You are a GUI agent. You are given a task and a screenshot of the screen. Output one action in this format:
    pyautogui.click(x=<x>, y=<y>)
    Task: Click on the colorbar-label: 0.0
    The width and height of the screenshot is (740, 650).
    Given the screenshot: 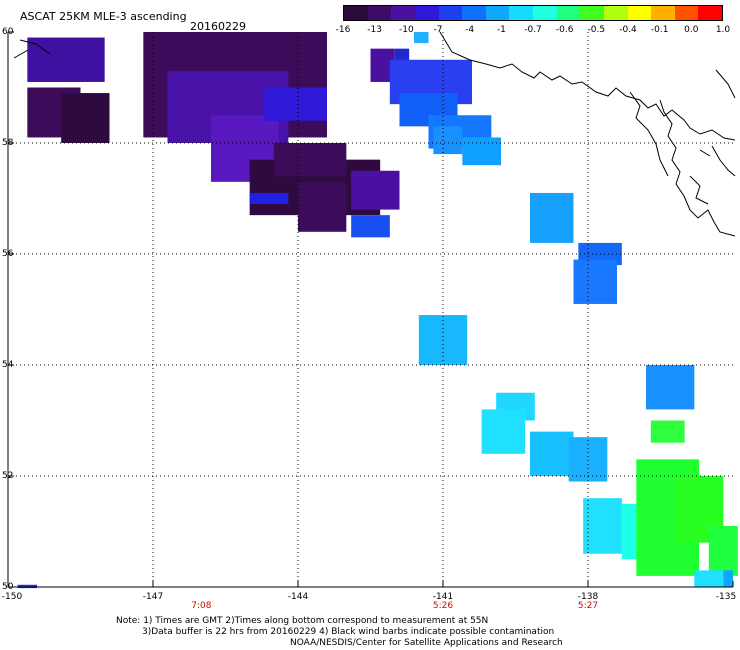 What is the action you would take?
    pyautogui.click(x=691, y=30)
    